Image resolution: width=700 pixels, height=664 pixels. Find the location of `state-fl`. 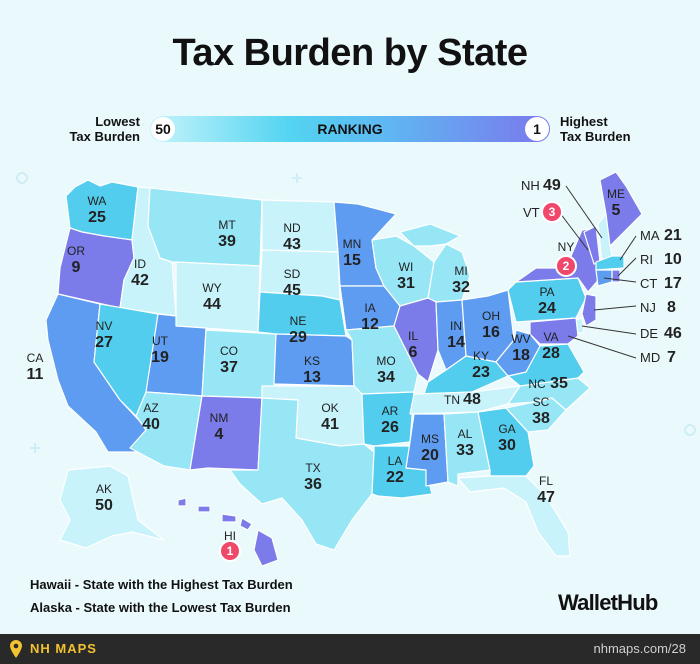

state-fl is located at coordinates (514, 516).